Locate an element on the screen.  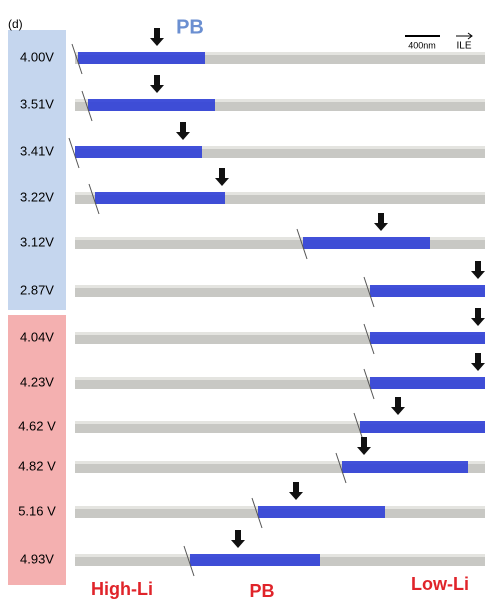
voltage-label: 4.04V is located at coordinates (37, 336).